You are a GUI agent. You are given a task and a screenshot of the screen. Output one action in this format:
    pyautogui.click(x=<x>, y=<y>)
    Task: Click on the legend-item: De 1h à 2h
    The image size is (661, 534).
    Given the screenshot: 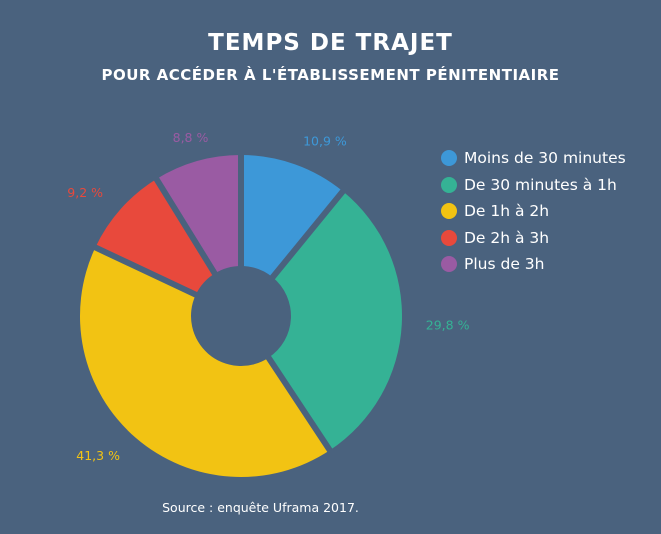 What is the action you would take?
    pyautogui.click(x=533, y=211)
    